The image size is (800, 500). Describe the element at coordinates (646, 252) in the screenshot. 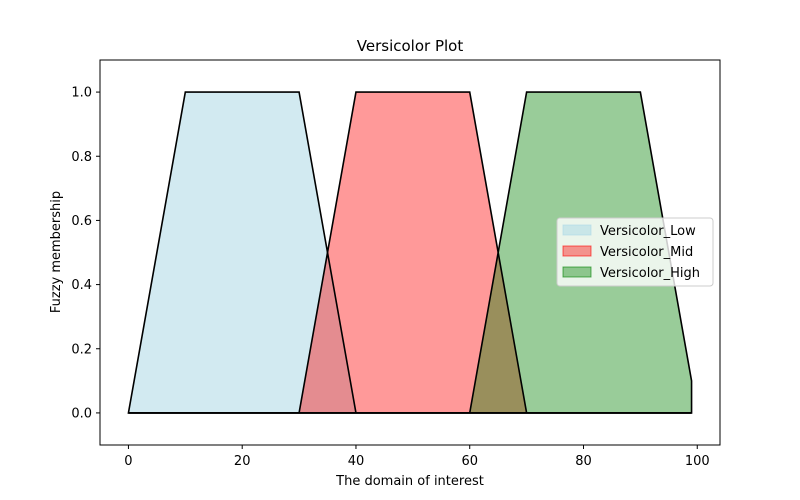

I see `legend-label: Versicolor_Mid` at that location.